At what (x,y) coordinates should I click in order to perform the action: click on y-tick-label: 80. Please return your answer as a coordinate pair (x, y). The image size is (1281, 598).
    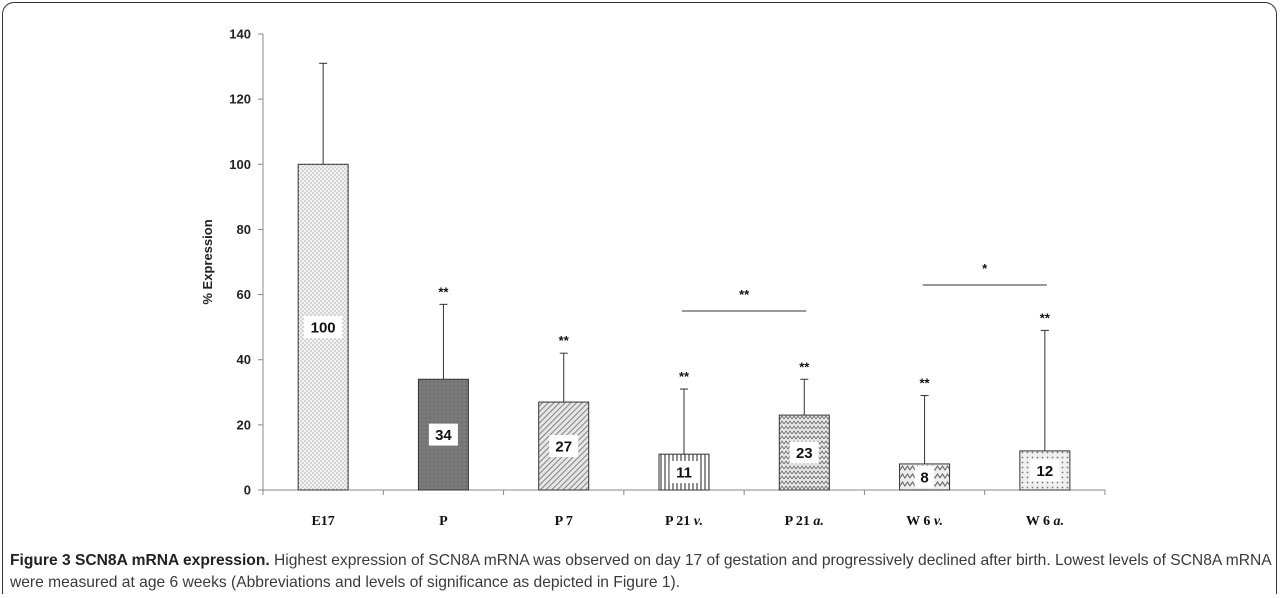
    Looking at the image, I should click on (244, 229).